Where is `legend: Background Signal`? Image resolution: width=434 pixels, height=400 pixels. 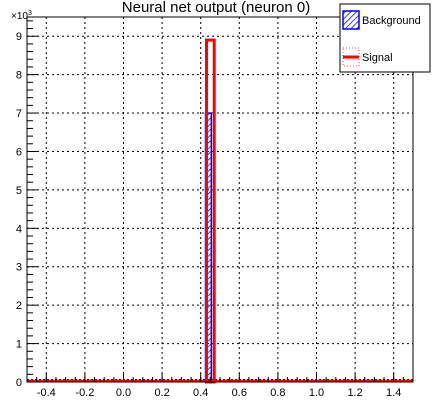 legend: Background Signal is located at coordinates (385, 38).